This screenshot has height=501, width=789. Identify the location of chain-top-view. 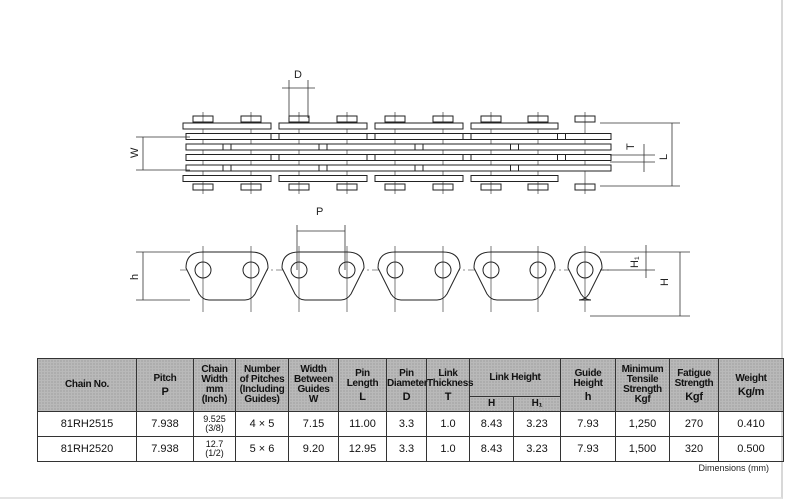
(397, 153).